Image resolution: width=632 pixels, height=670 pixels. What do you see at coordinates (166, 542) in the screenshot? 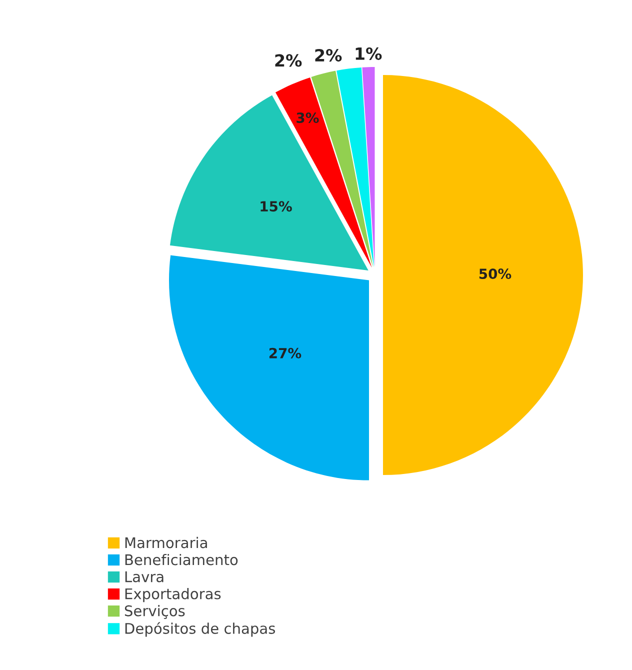
I see `legend-label: Marmoraria` at bounding box center [166, 542].